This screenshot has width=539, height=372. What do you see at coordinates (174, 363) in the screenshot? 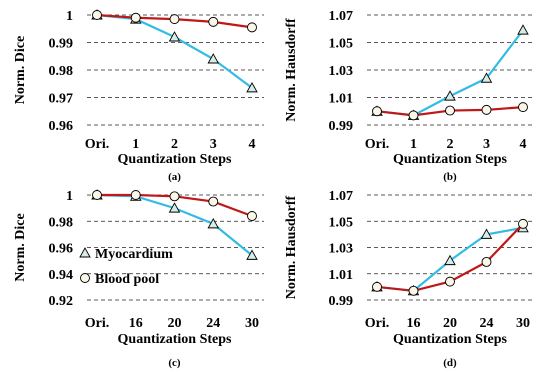
I see `panel-caption: (c)` at bounding box center [174, 363].